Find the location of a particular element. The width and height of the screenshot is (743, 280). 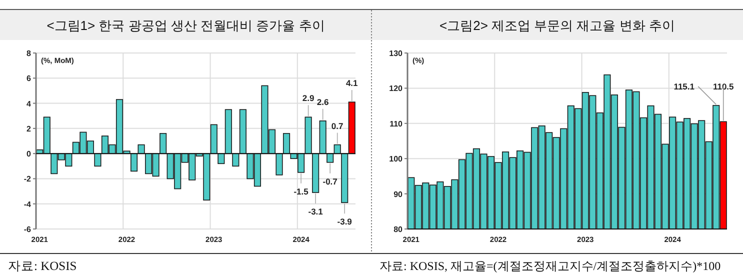

data-label: 110.5 is located at coordinates (723, 86).